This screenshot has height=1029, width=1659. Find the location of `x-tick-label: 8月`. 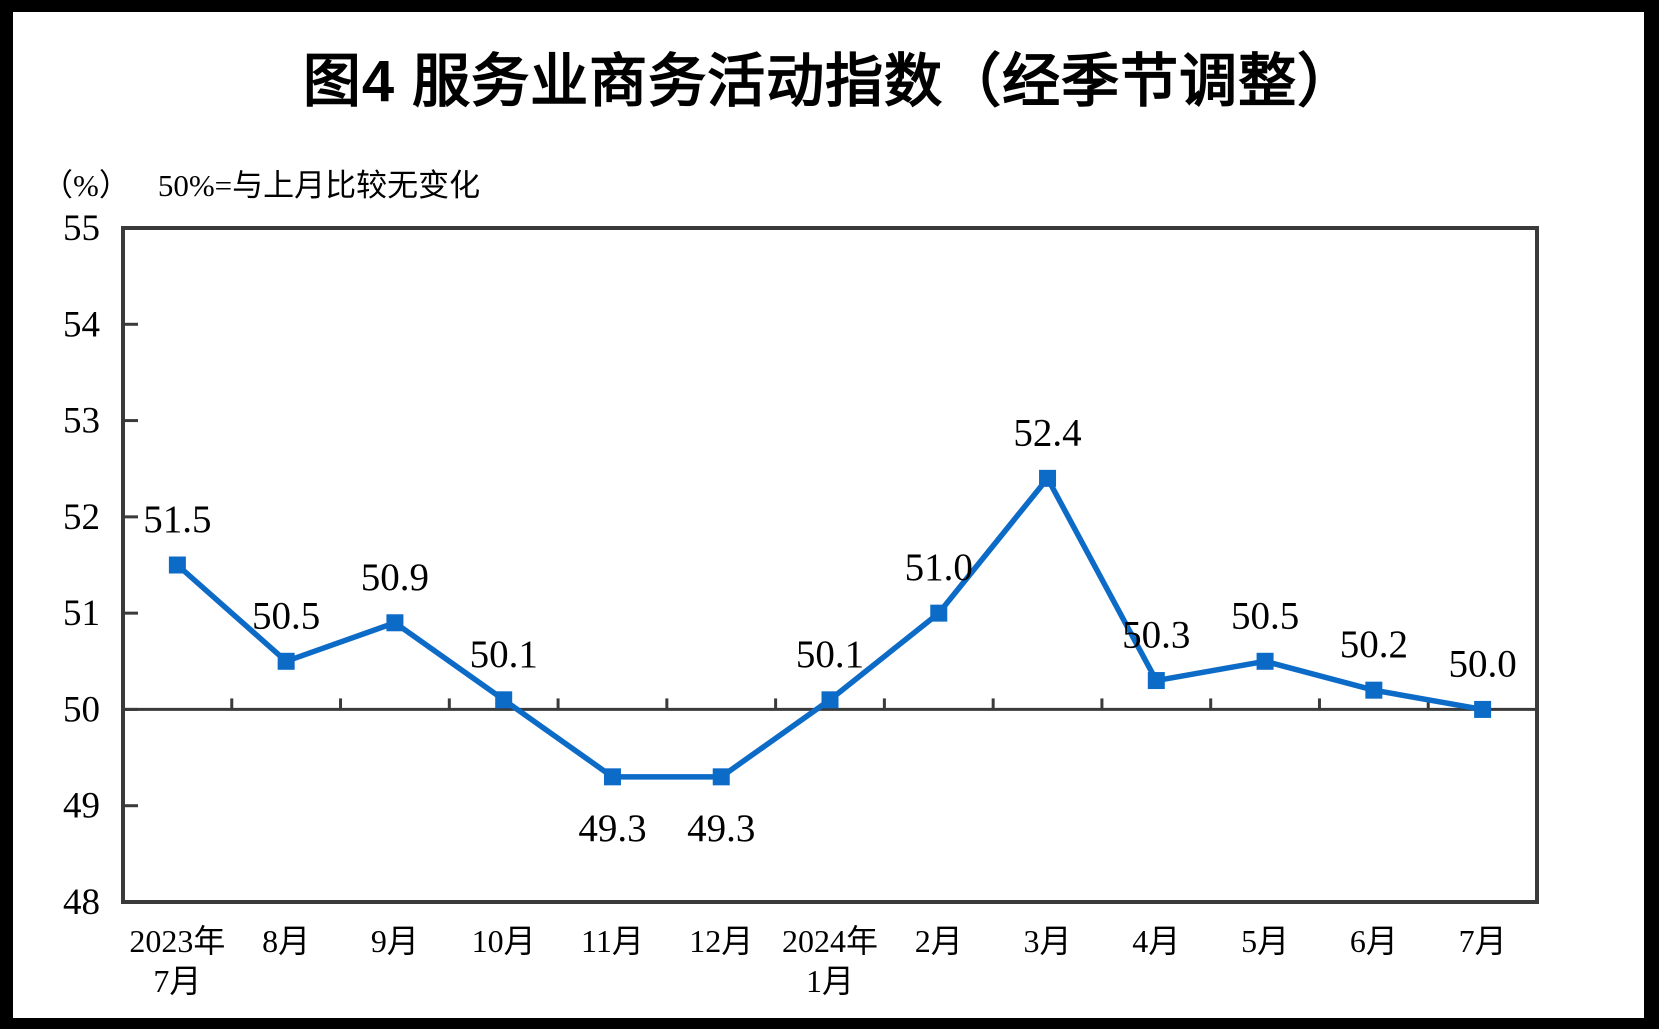

x-tick-label: 8月 is located at coordinates (286, 941).